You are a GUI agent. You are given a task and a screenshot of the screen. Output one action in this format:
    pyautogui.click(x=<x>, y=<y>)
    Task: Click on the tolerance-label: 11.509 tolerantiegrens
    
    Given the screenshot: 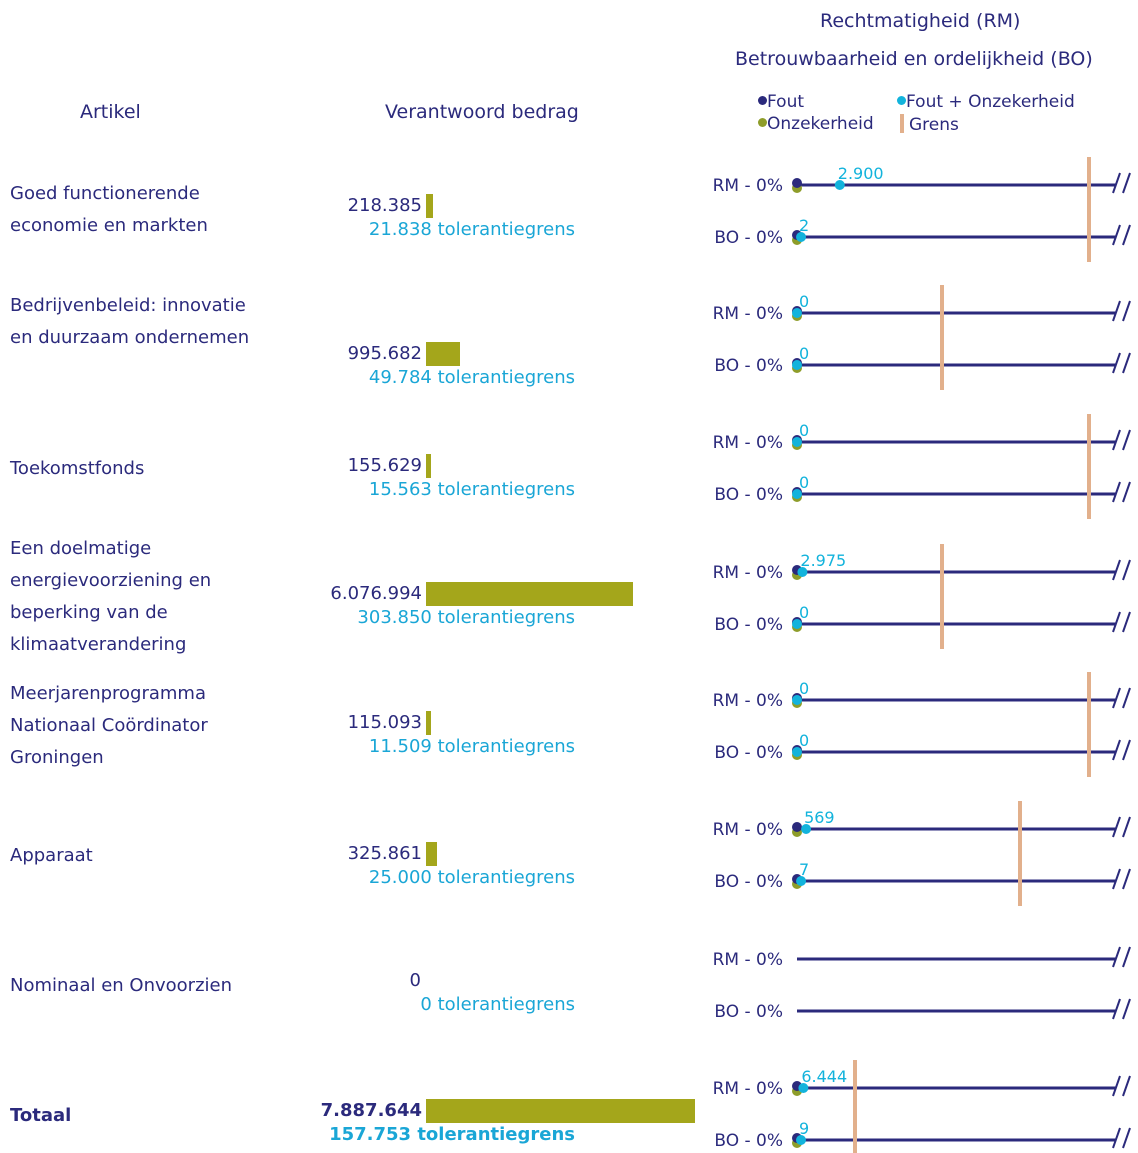 What is the action you would take?
    pyautogui.click(x=471, y=746)
    